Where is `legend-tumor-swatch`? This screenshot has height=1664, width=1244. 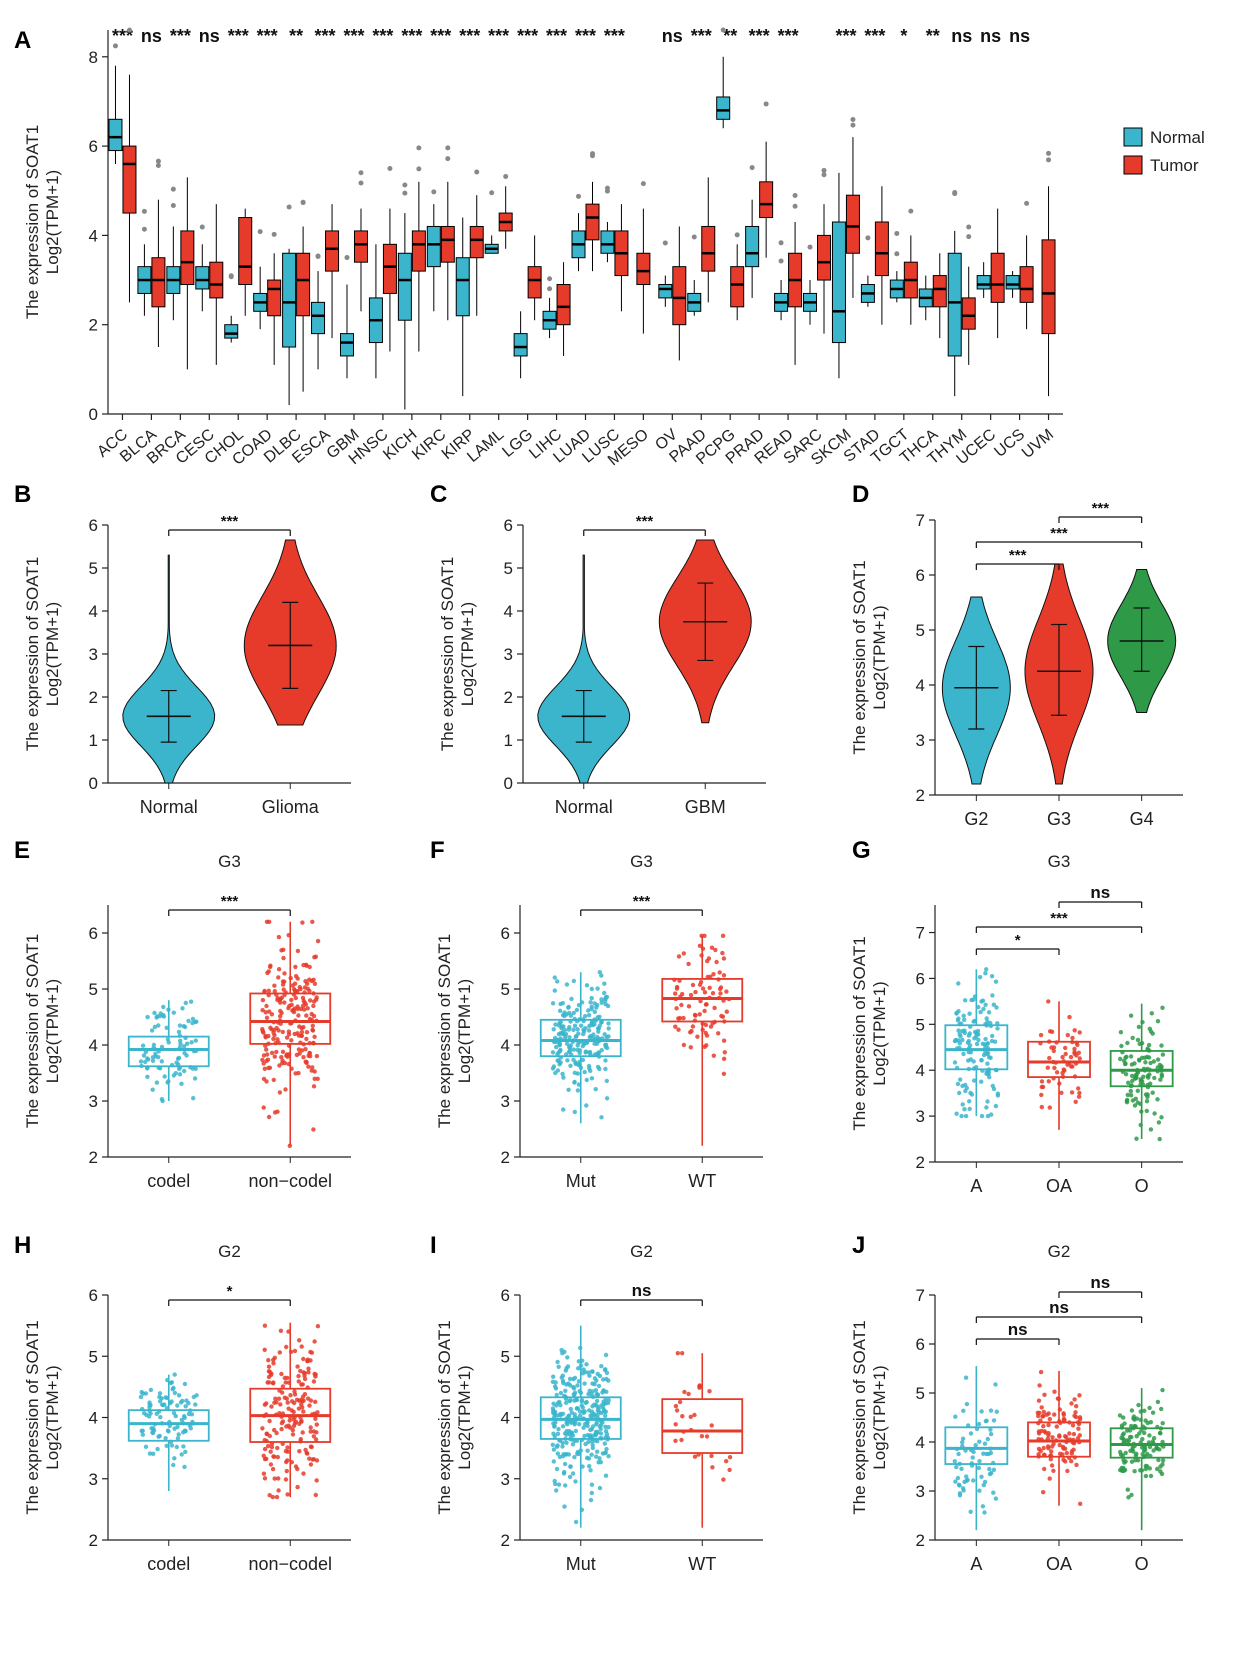 legend-tumor-swatch is located at coordinates (1133, 165).